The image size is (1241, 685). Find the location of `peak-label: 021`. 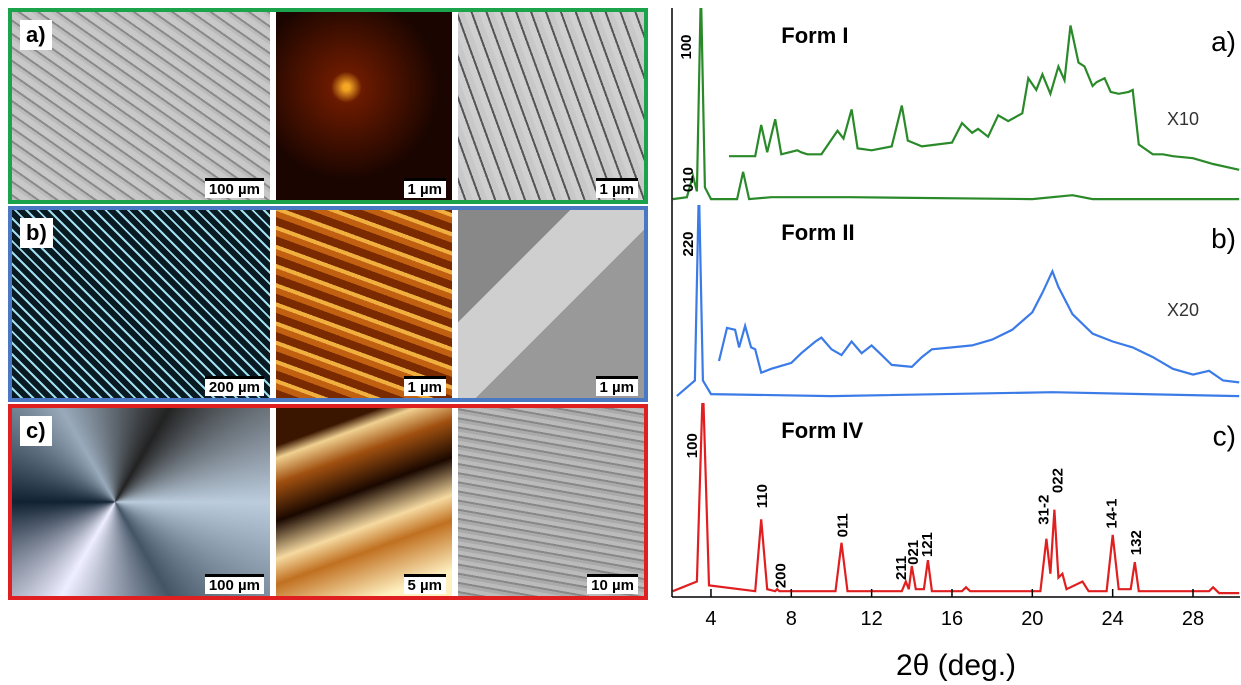

peak-label: 021 is located at coordinates (913, 552).